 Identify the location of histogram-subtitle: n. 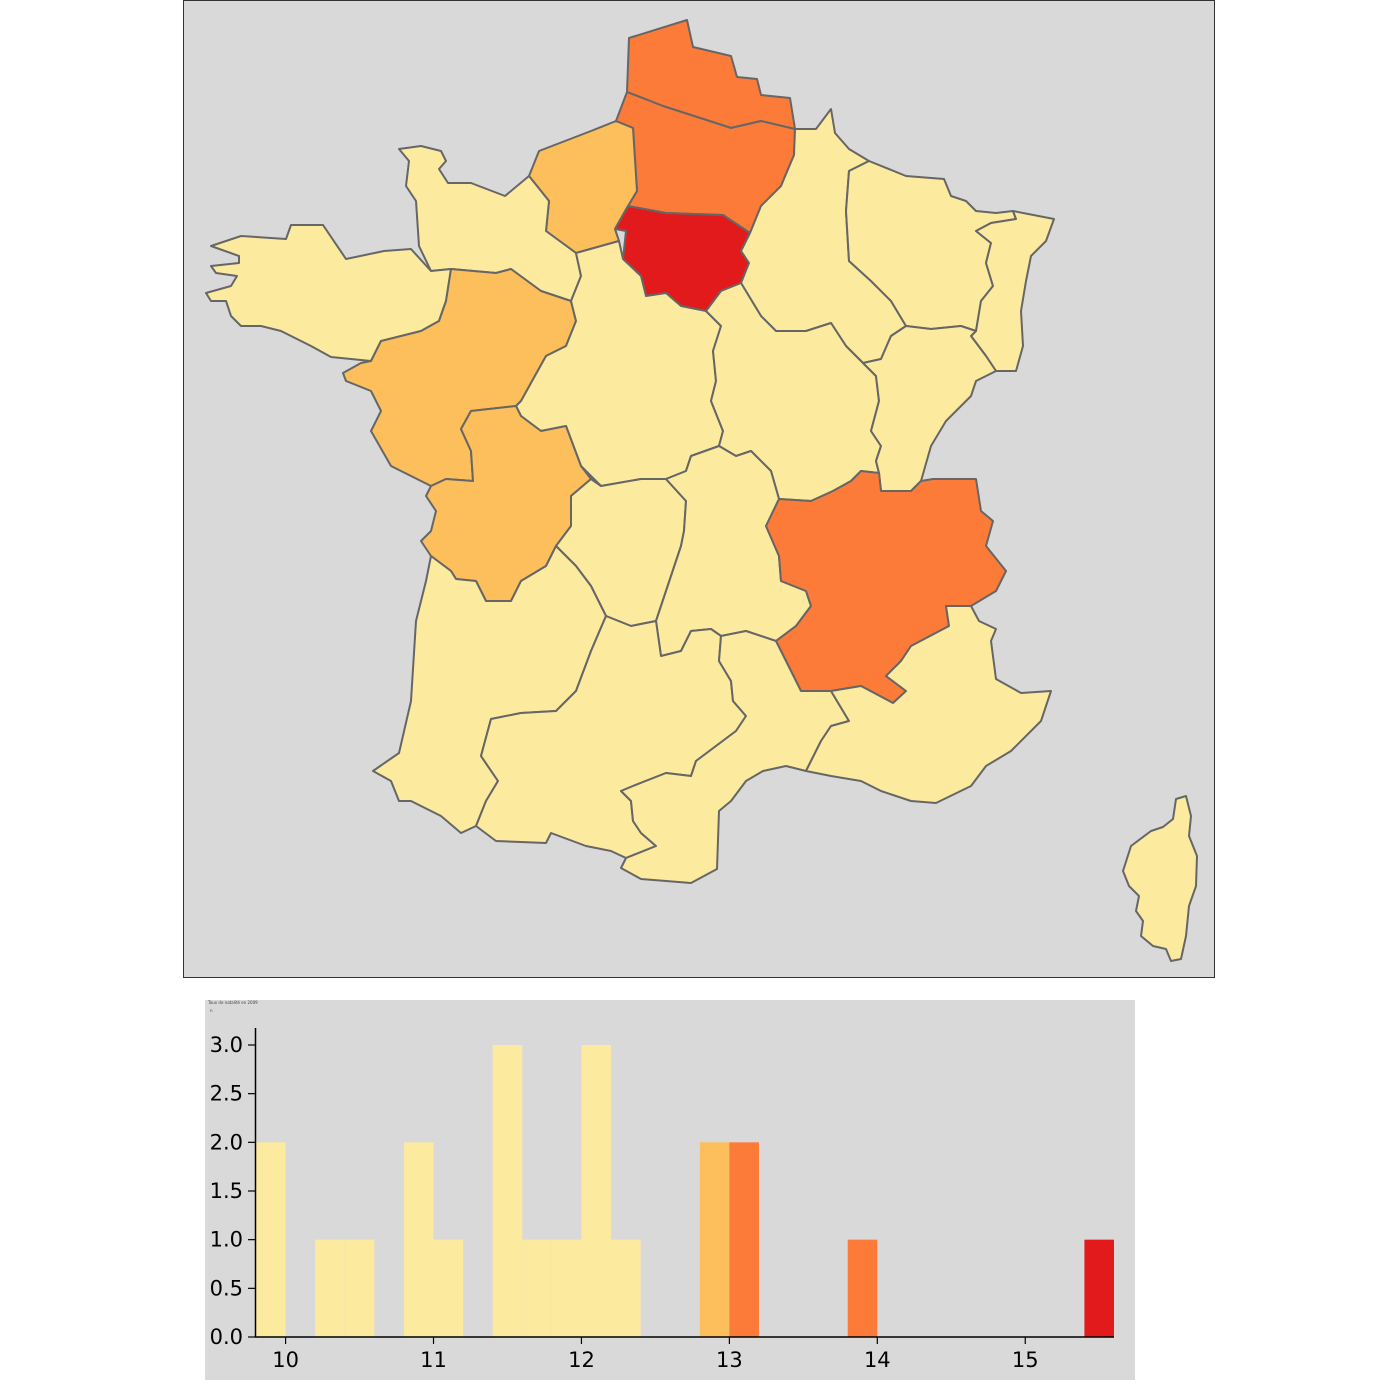
(211, 1010).